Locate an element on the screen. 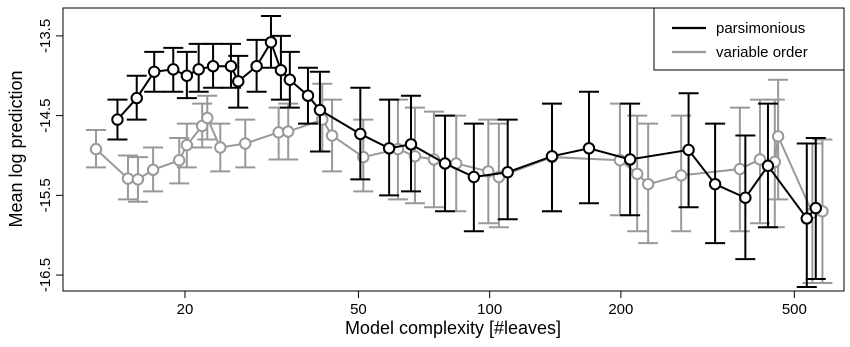 Image resolution: width=850 pixels, height=347 pixels. x-tick-label-200: 200 is located at coordinates (620, 309).